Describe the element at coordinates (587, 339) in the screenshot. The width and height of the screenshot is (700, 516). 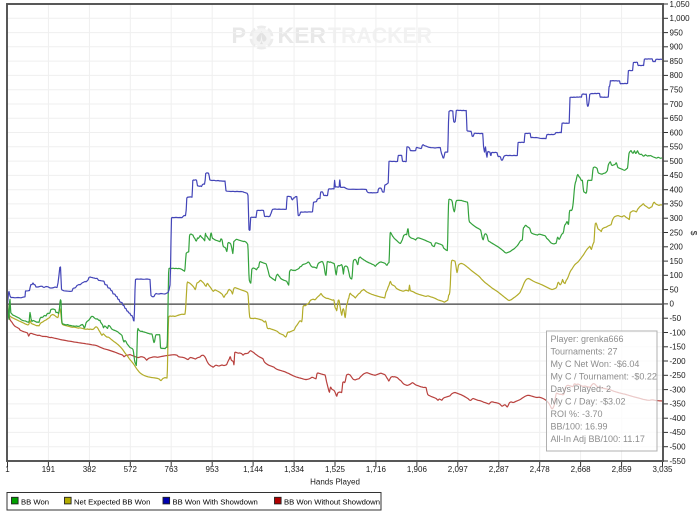
I see `svg-text: Player: grenka666` at that location.